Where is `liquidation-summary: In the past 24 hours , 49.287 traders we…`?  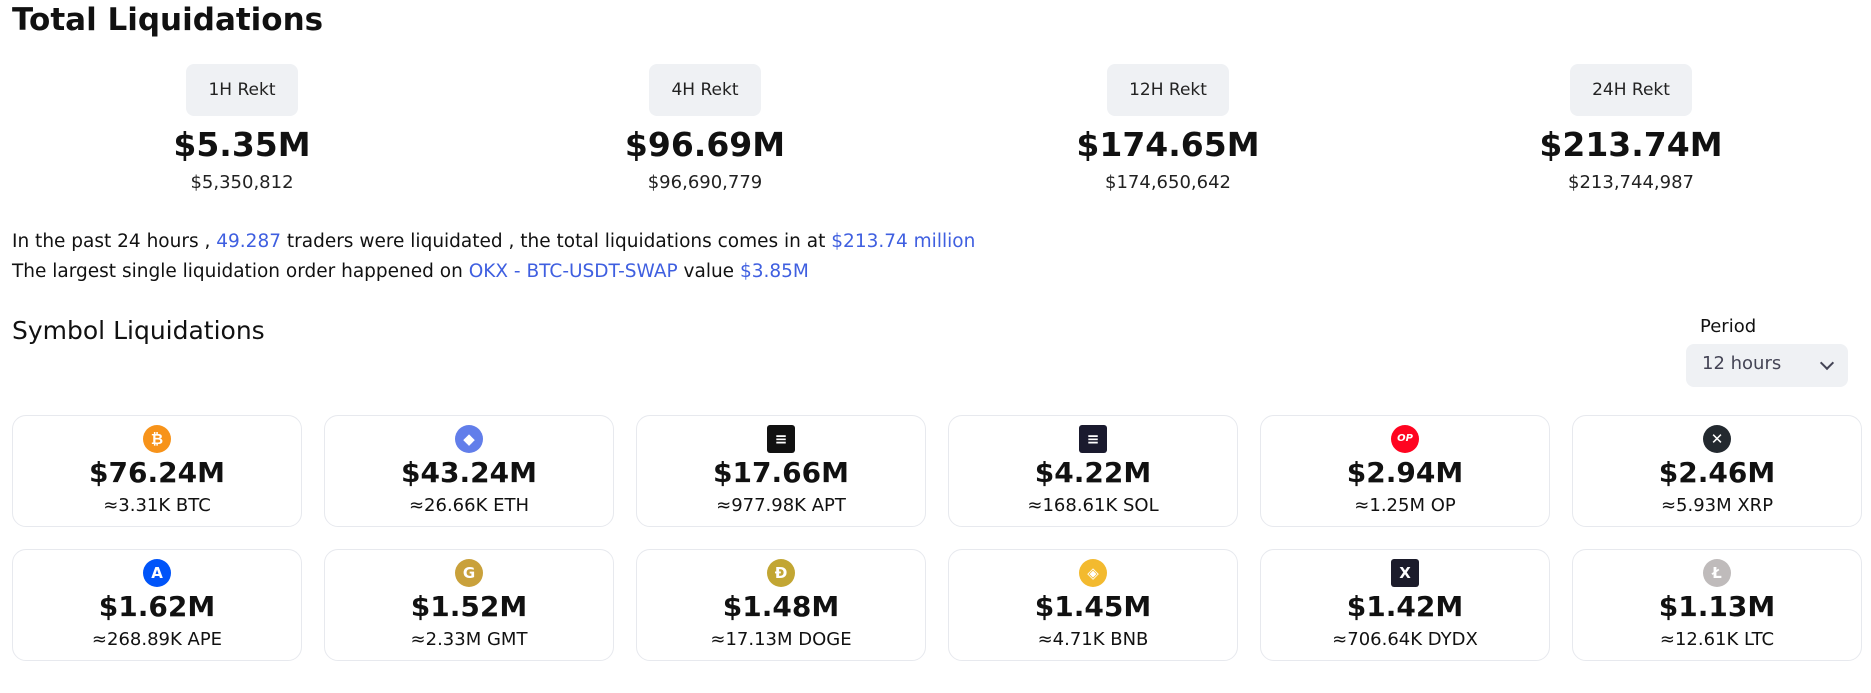
liquidation-summary: In the past 24 hours , 49.287 traders we… is located at coordinates (493, 257).